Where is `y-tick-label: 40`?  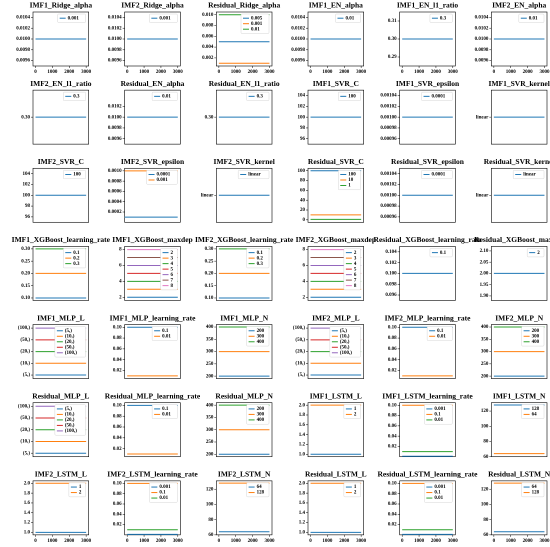
y-tick-label: 40 is located at coordinates (303, 200).